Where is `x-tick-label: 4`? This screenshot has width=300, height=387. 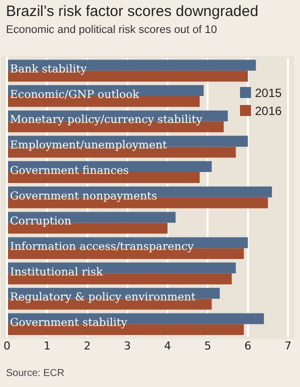
x-tick-label: 4 is located at coordinates (168, 345).